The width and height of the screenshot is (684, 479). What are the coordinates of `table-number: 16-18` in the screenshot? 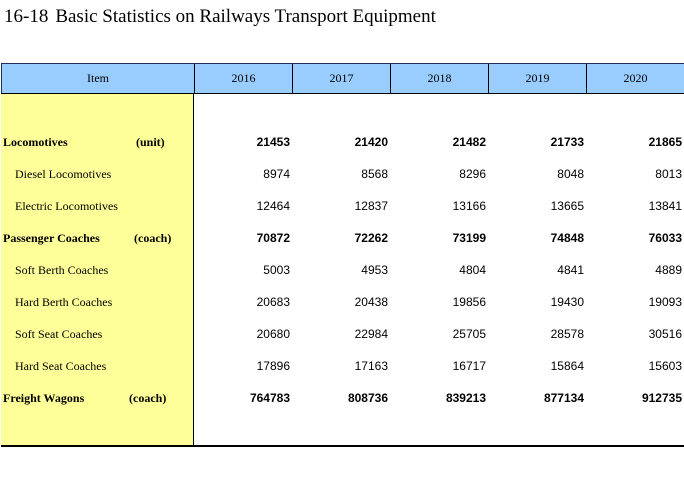 It's located at (26, 16).